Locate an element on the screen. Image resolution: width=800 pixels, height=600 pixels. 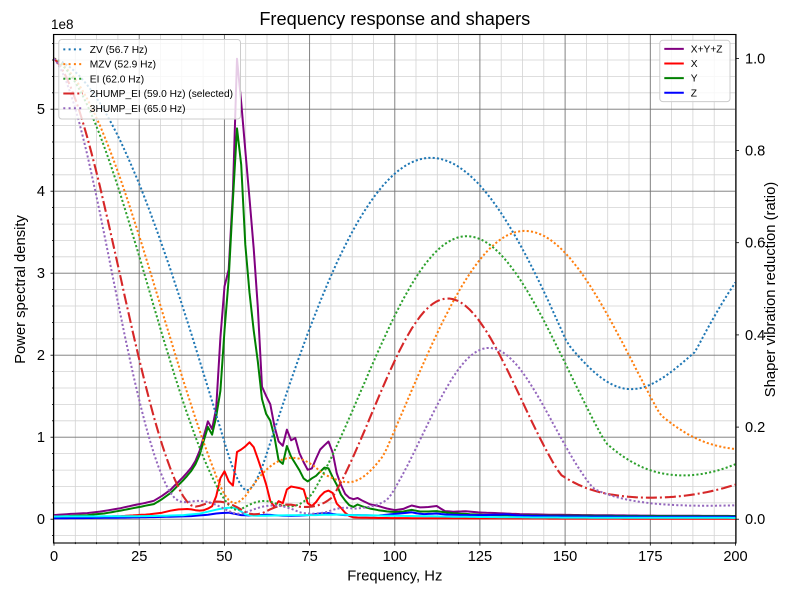
svg-text:Shaper vibration reduction (ra: Shaper vibration reduction (ratio) is located at coordinates (771, 290).